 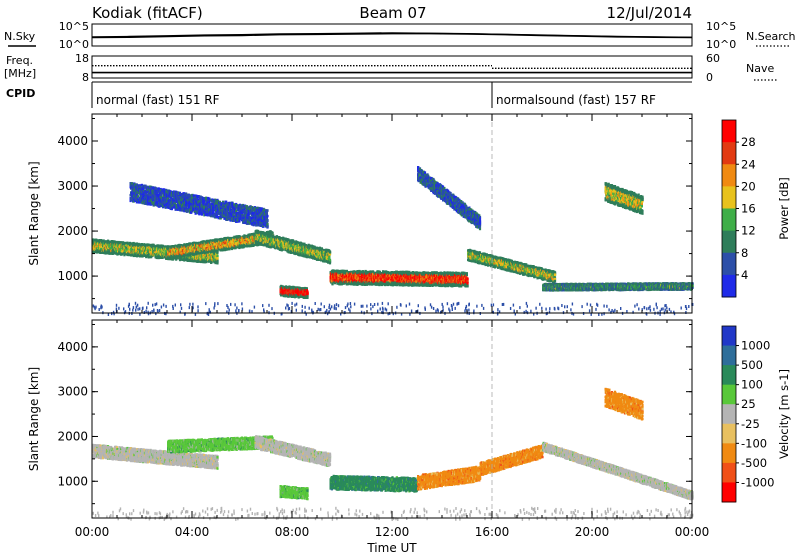 What do you see at coordinates (20, 73) in the screenshot?
I see `freq-label-line2: [MHz]` at bounding box center [20, 73].